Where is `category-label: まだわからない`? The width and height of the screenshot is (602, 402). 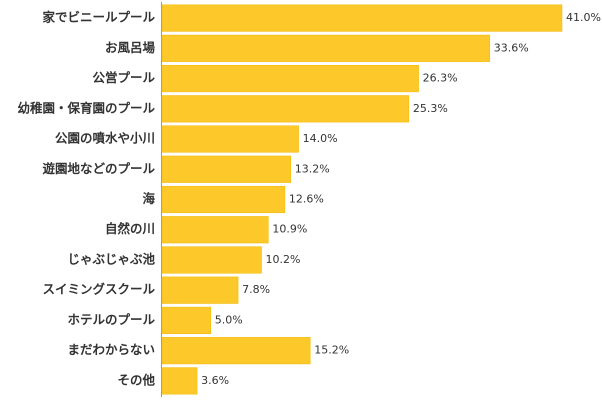 category-label: まだわからない is located at coordinates (111, 349).